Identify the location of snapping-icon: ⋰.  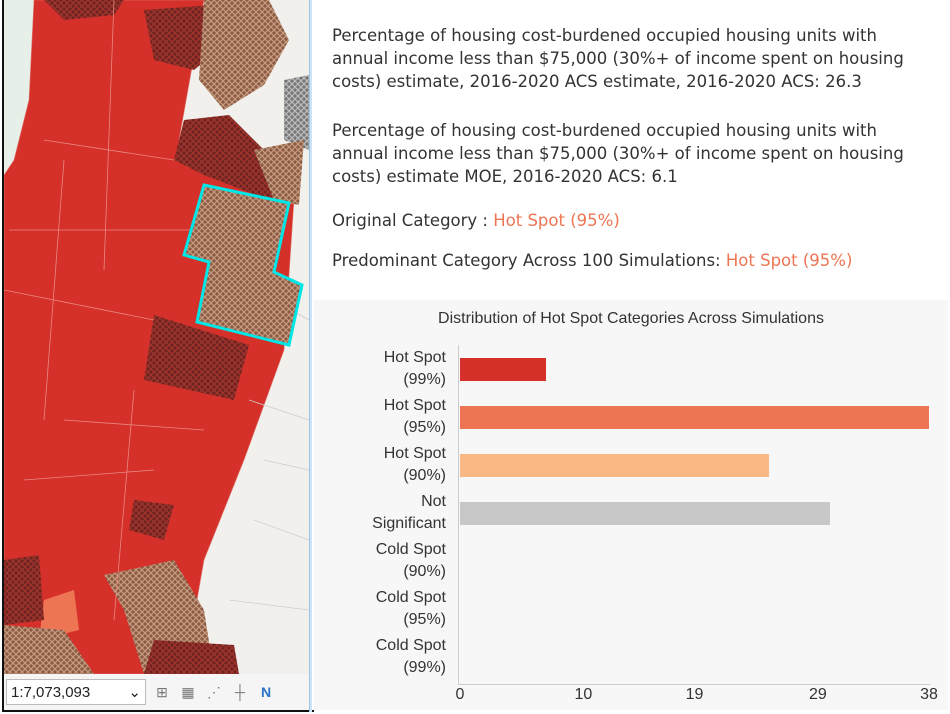
(214, 691).